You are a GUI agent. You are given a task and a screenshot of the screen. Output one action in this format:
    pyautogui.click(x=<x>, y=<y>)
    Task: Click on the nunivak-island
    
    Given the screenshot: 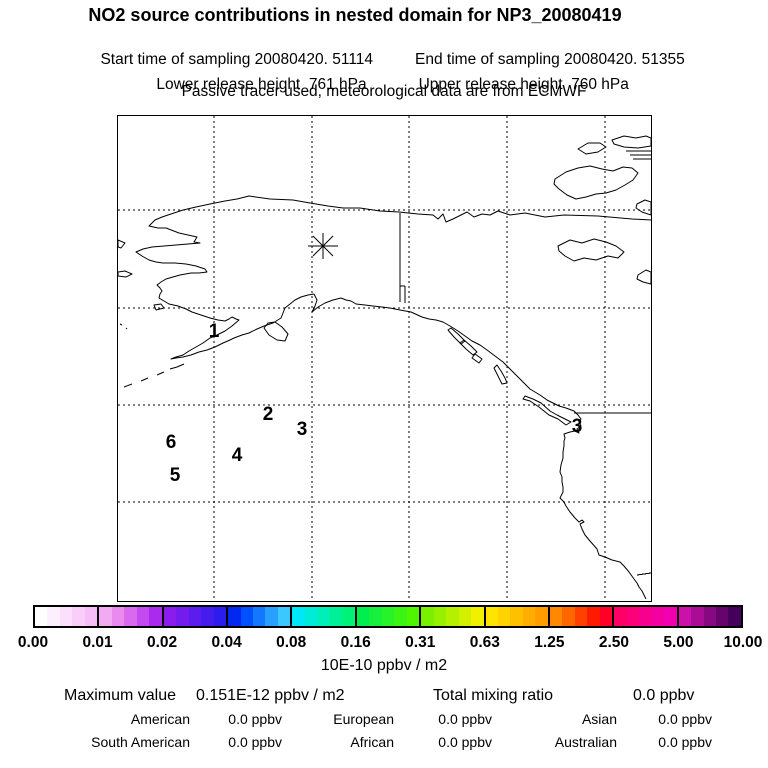 What is the action you would take?
    pyautogui.click(x=159, y=307)
    